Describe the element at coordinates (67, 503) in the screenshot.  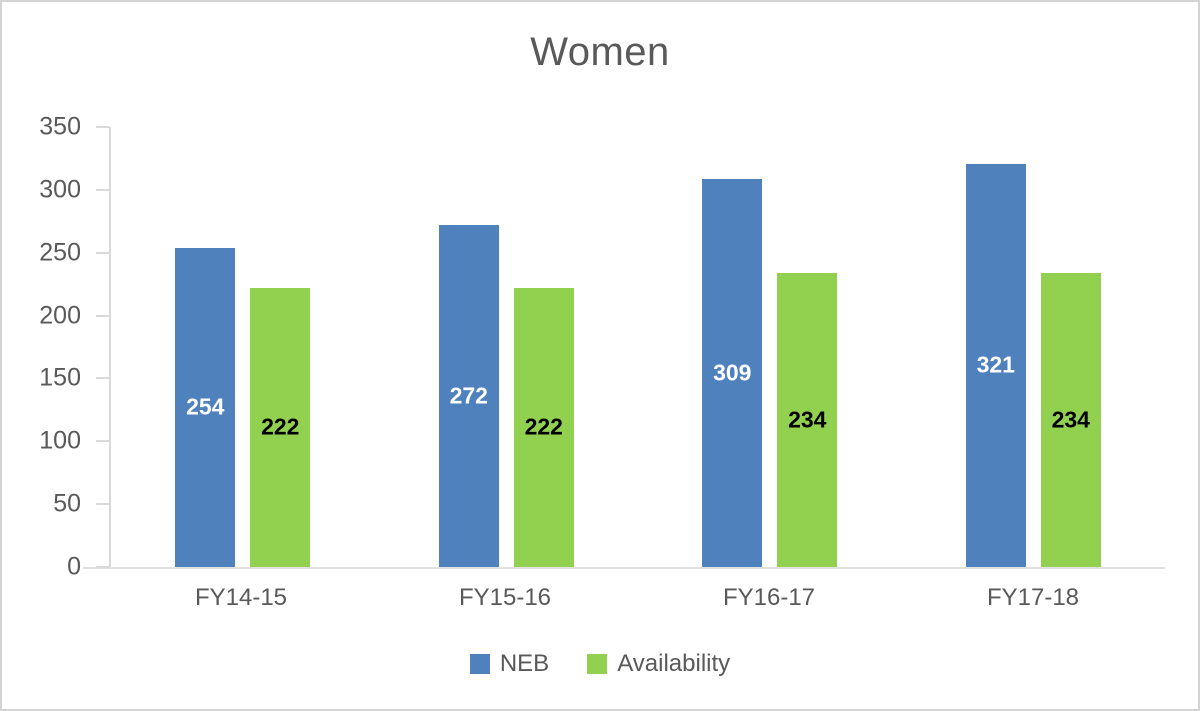
I see `y-axis-label: 50` at that location.